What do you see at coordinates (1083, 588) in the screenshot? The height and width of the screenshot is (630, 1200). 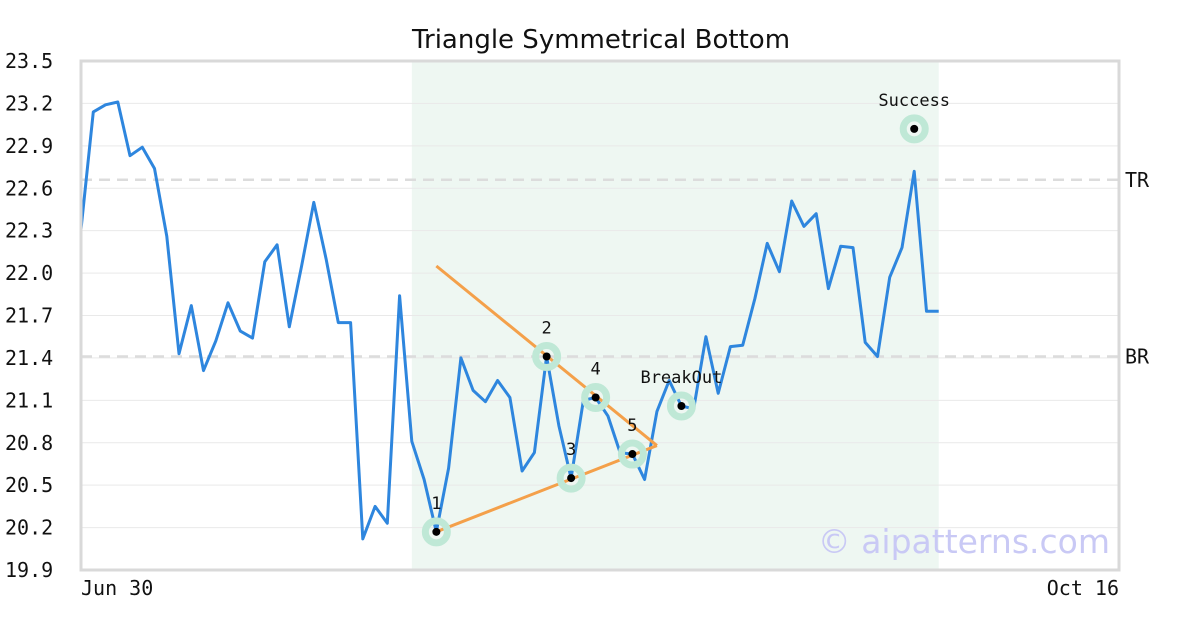 I see `x-tick-end: Oct 16` at bounding box center [1083, 588].